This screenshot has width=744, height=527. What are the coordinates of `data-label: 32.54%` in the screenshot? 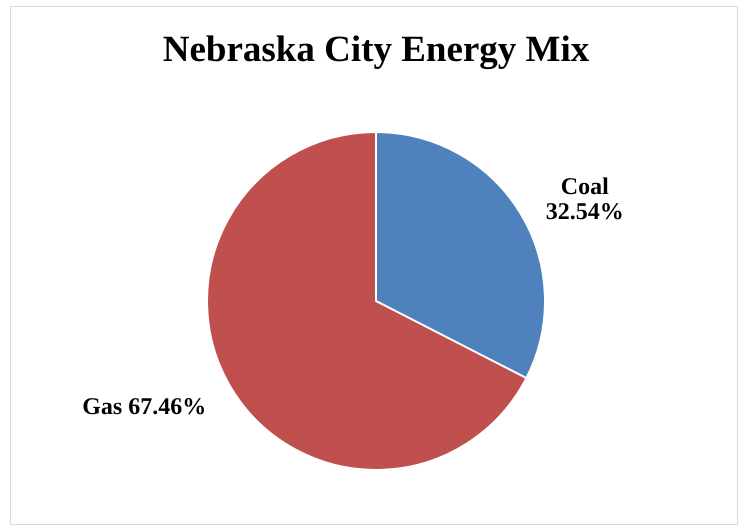 It's located at (585, 211).